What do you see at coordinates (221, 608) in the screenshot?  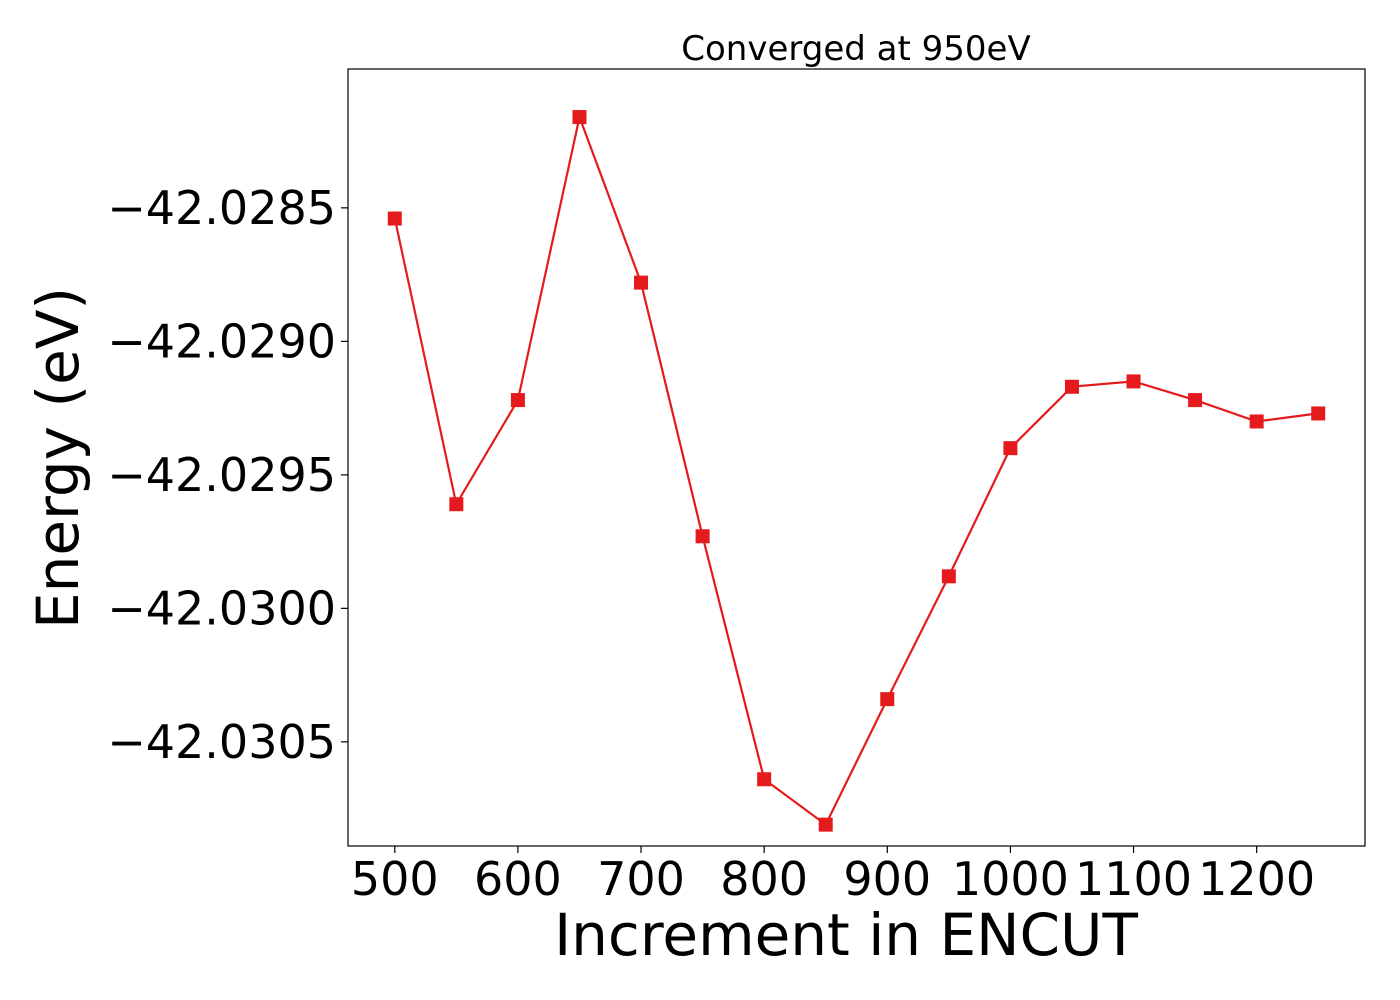 I see `y-tick-label: −42.0300` at bounding box center [221, 608].